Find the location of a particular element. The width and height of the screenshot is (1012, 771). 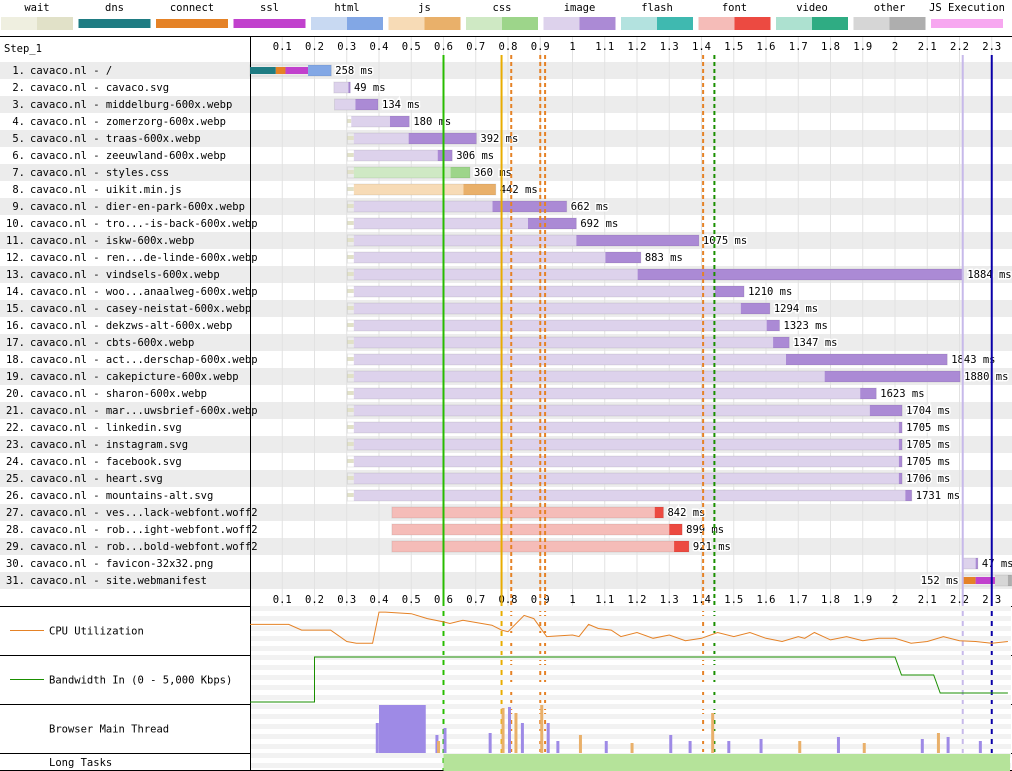

legend-item: wait is located at coordinates (37, 16).